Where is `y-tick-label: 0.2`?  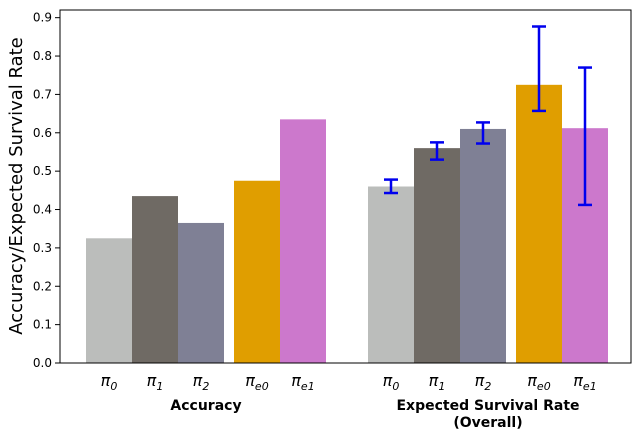
y-tick-label: 0.2 is located at coordinates (42, 286).